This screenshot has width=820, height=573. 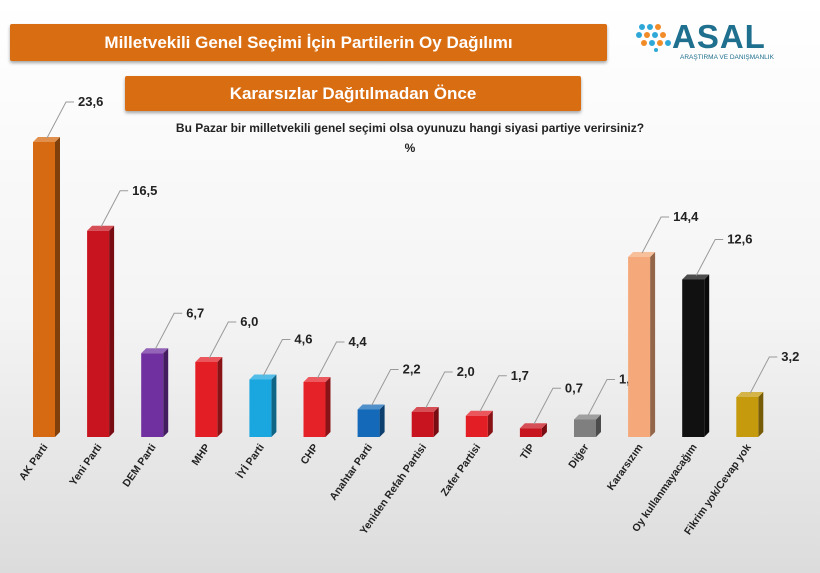 What do you see at coordinates (331, 360) in the screenshot?
I see `leader-line-chp` at bounding box center [331, 360].